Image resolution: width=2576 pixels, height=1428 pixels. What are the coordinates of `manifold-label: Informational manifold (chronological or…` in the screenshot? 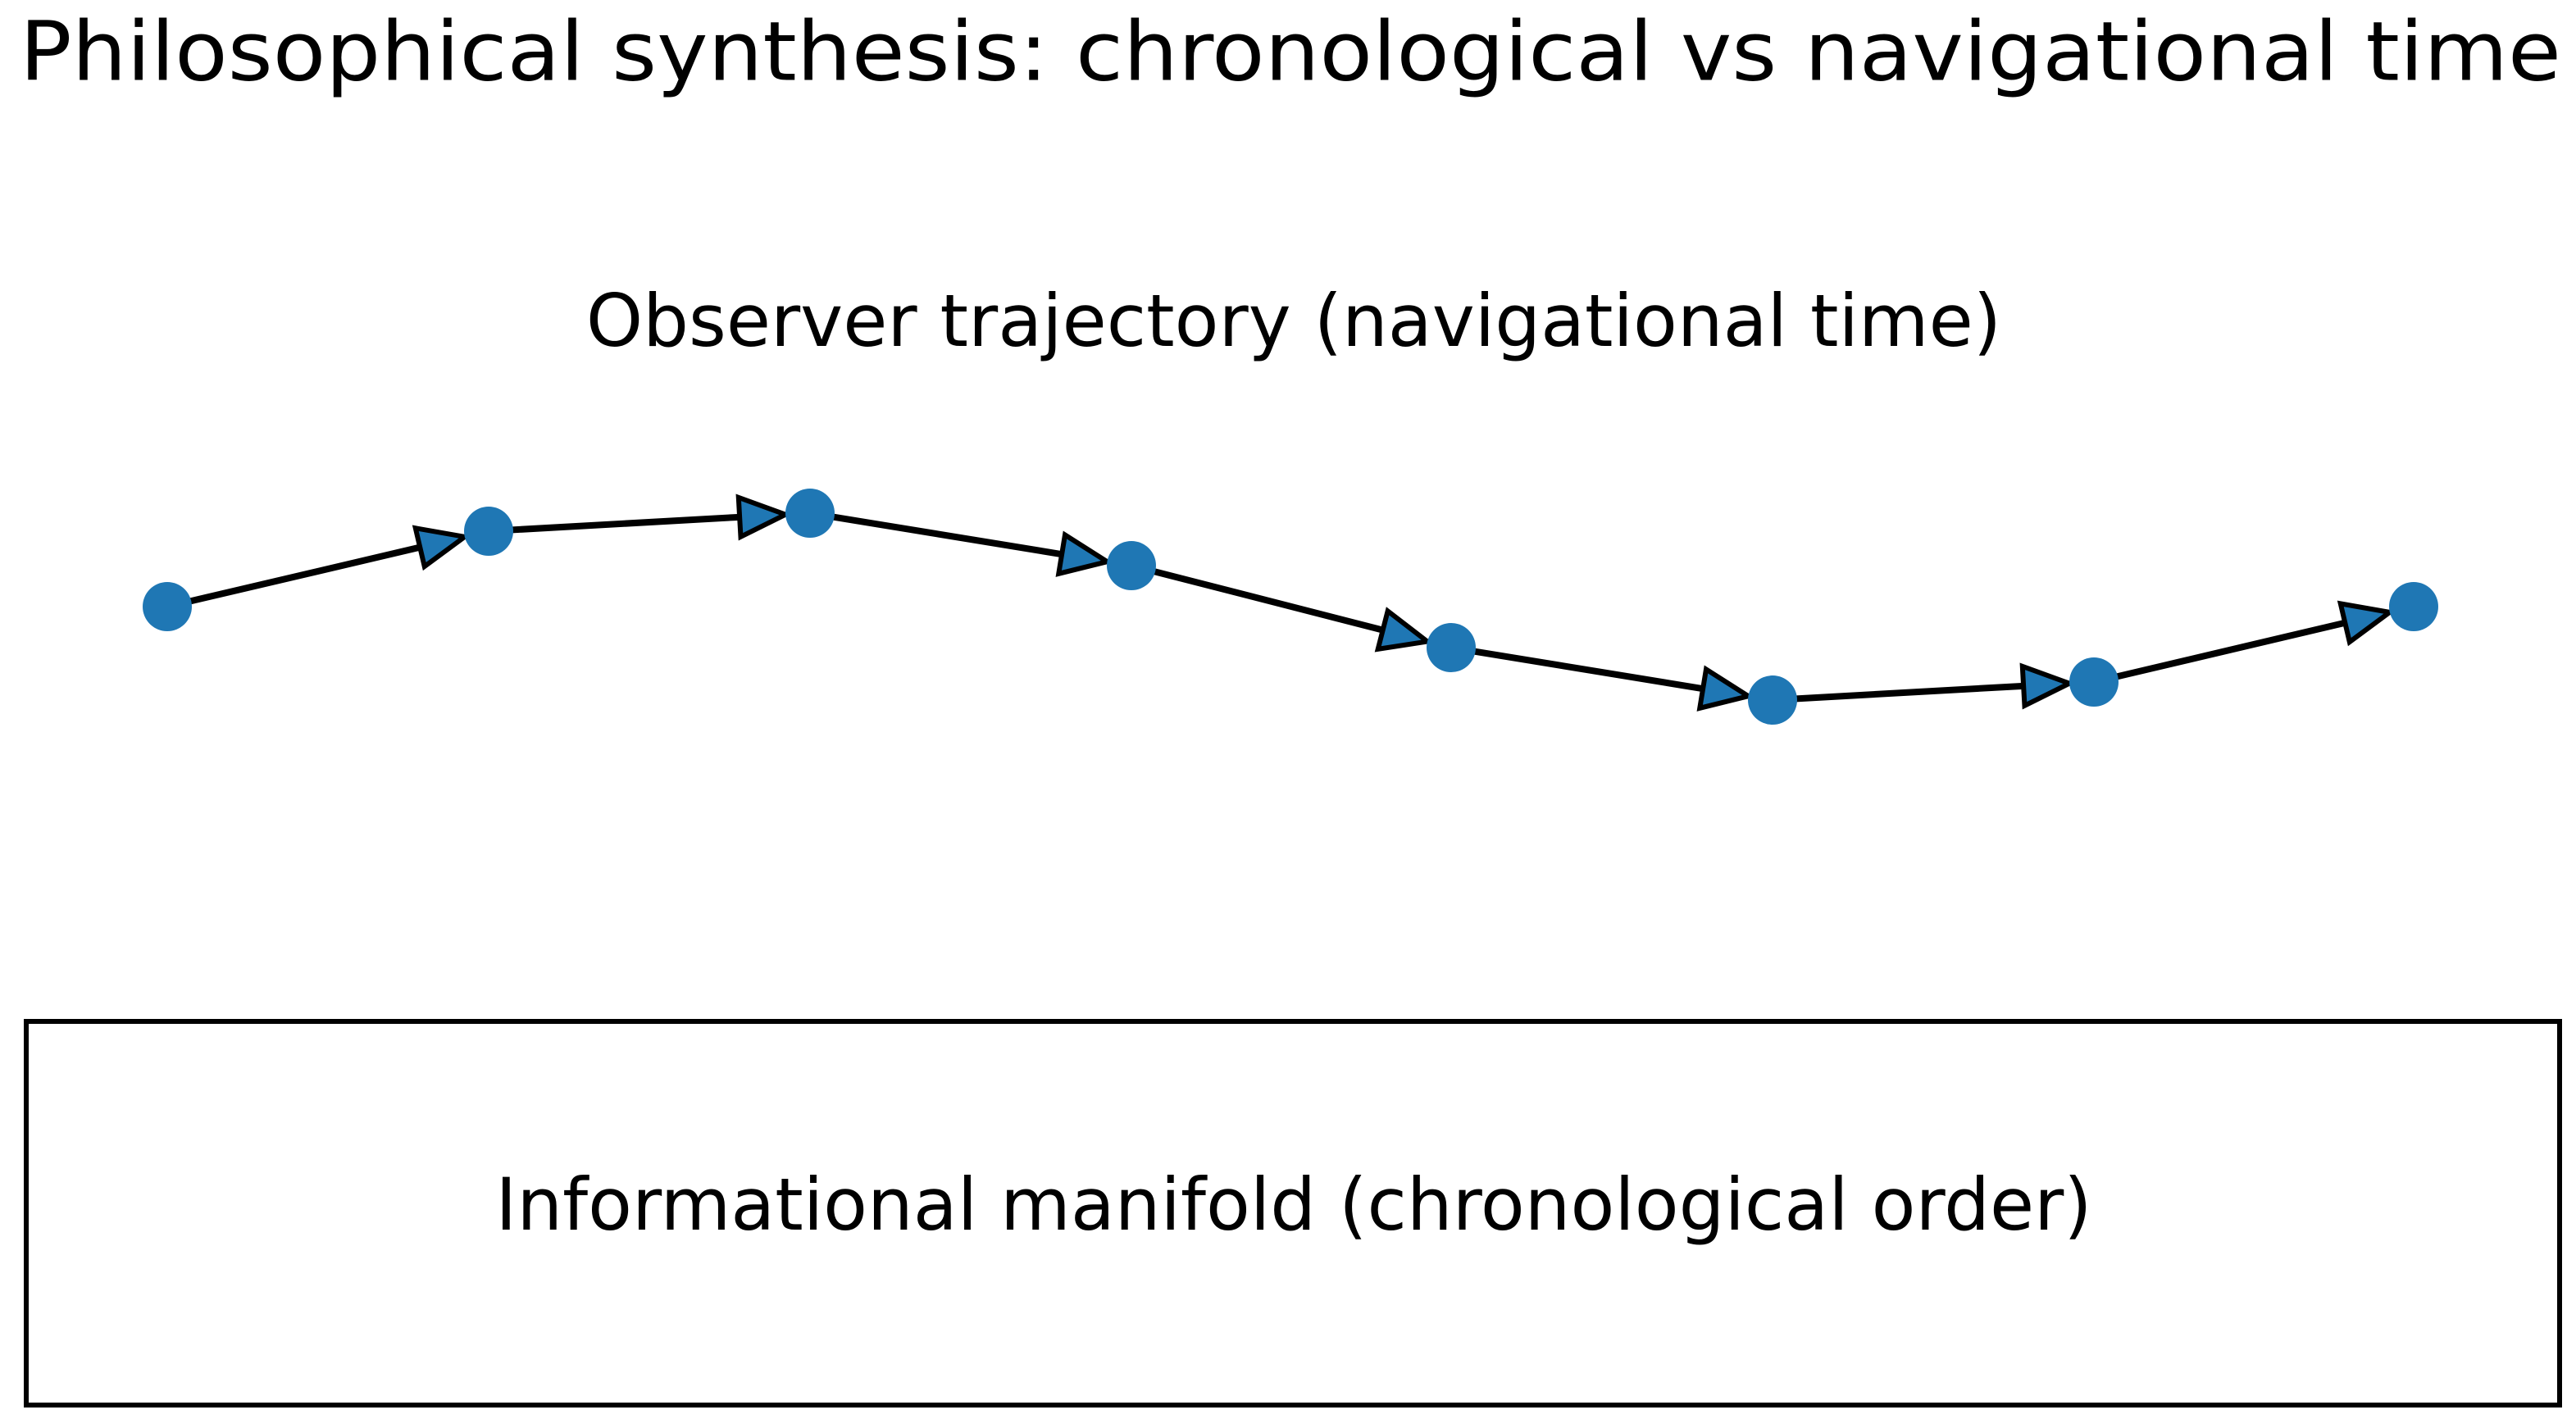 It's located at (1293, 1204).